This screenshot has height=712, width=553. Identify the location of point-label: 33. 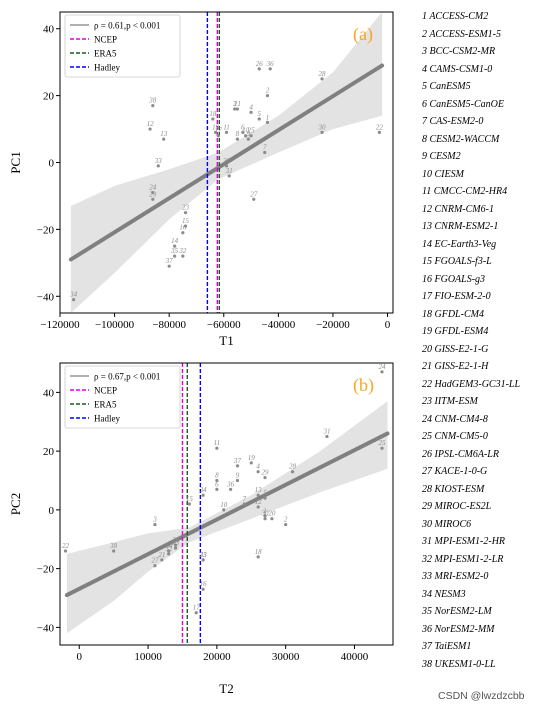
(158, 161).